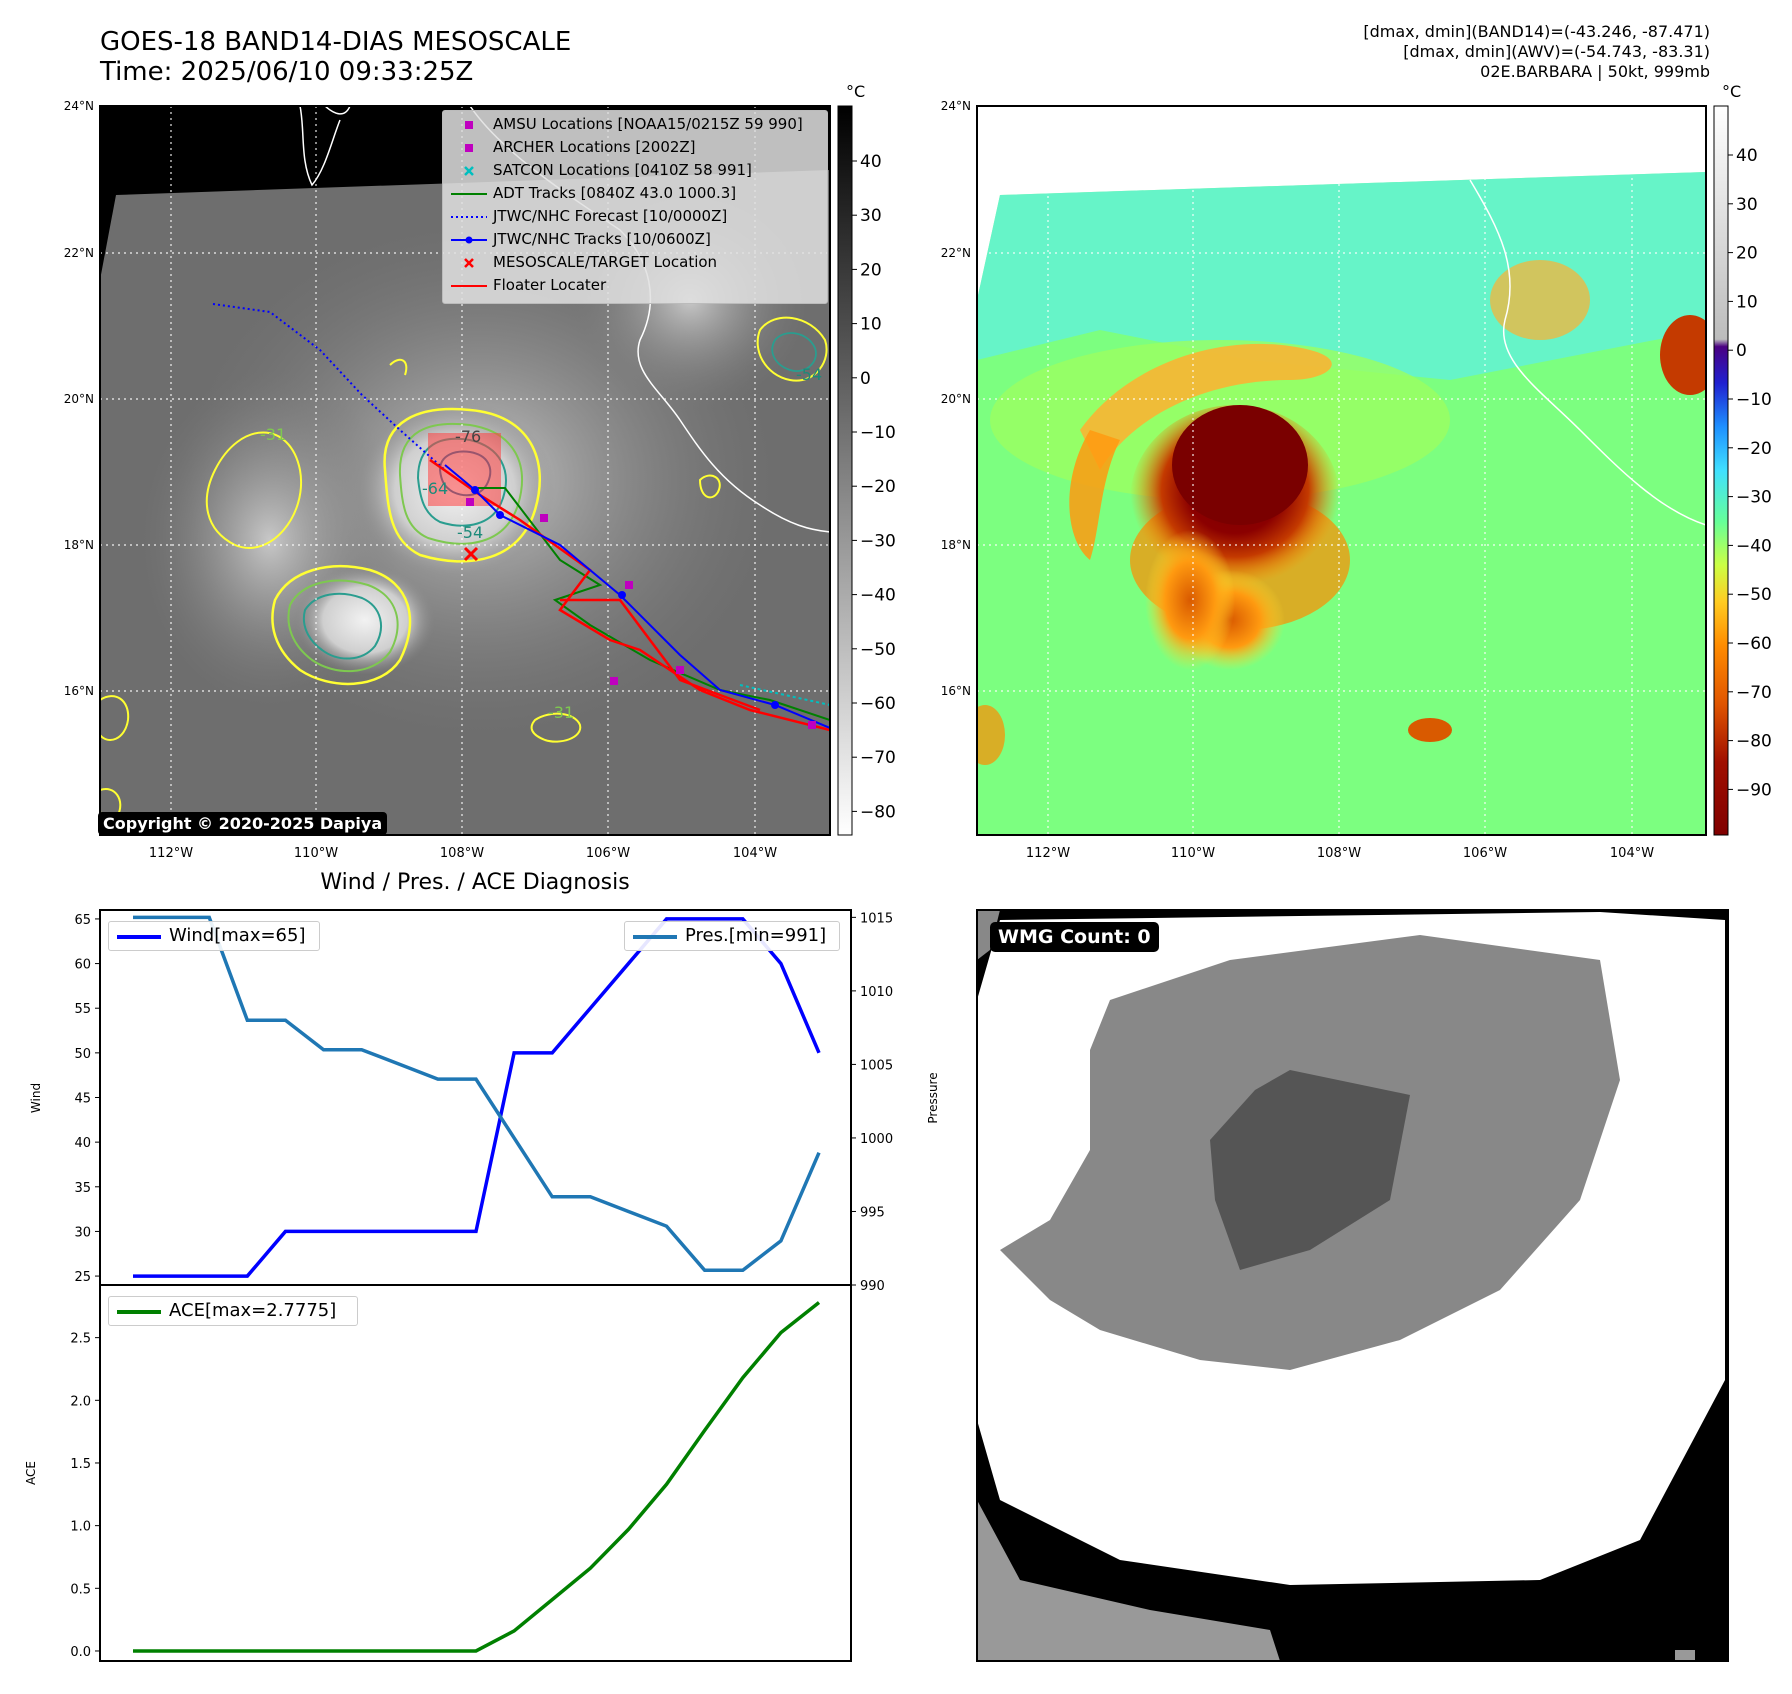 The height and width of the screenshot is (1694, 1792). What do you see at coordinates (82, 1054) in the screenshot?
I see `y-tick-label: 50` at bounding box center [82, 1054].